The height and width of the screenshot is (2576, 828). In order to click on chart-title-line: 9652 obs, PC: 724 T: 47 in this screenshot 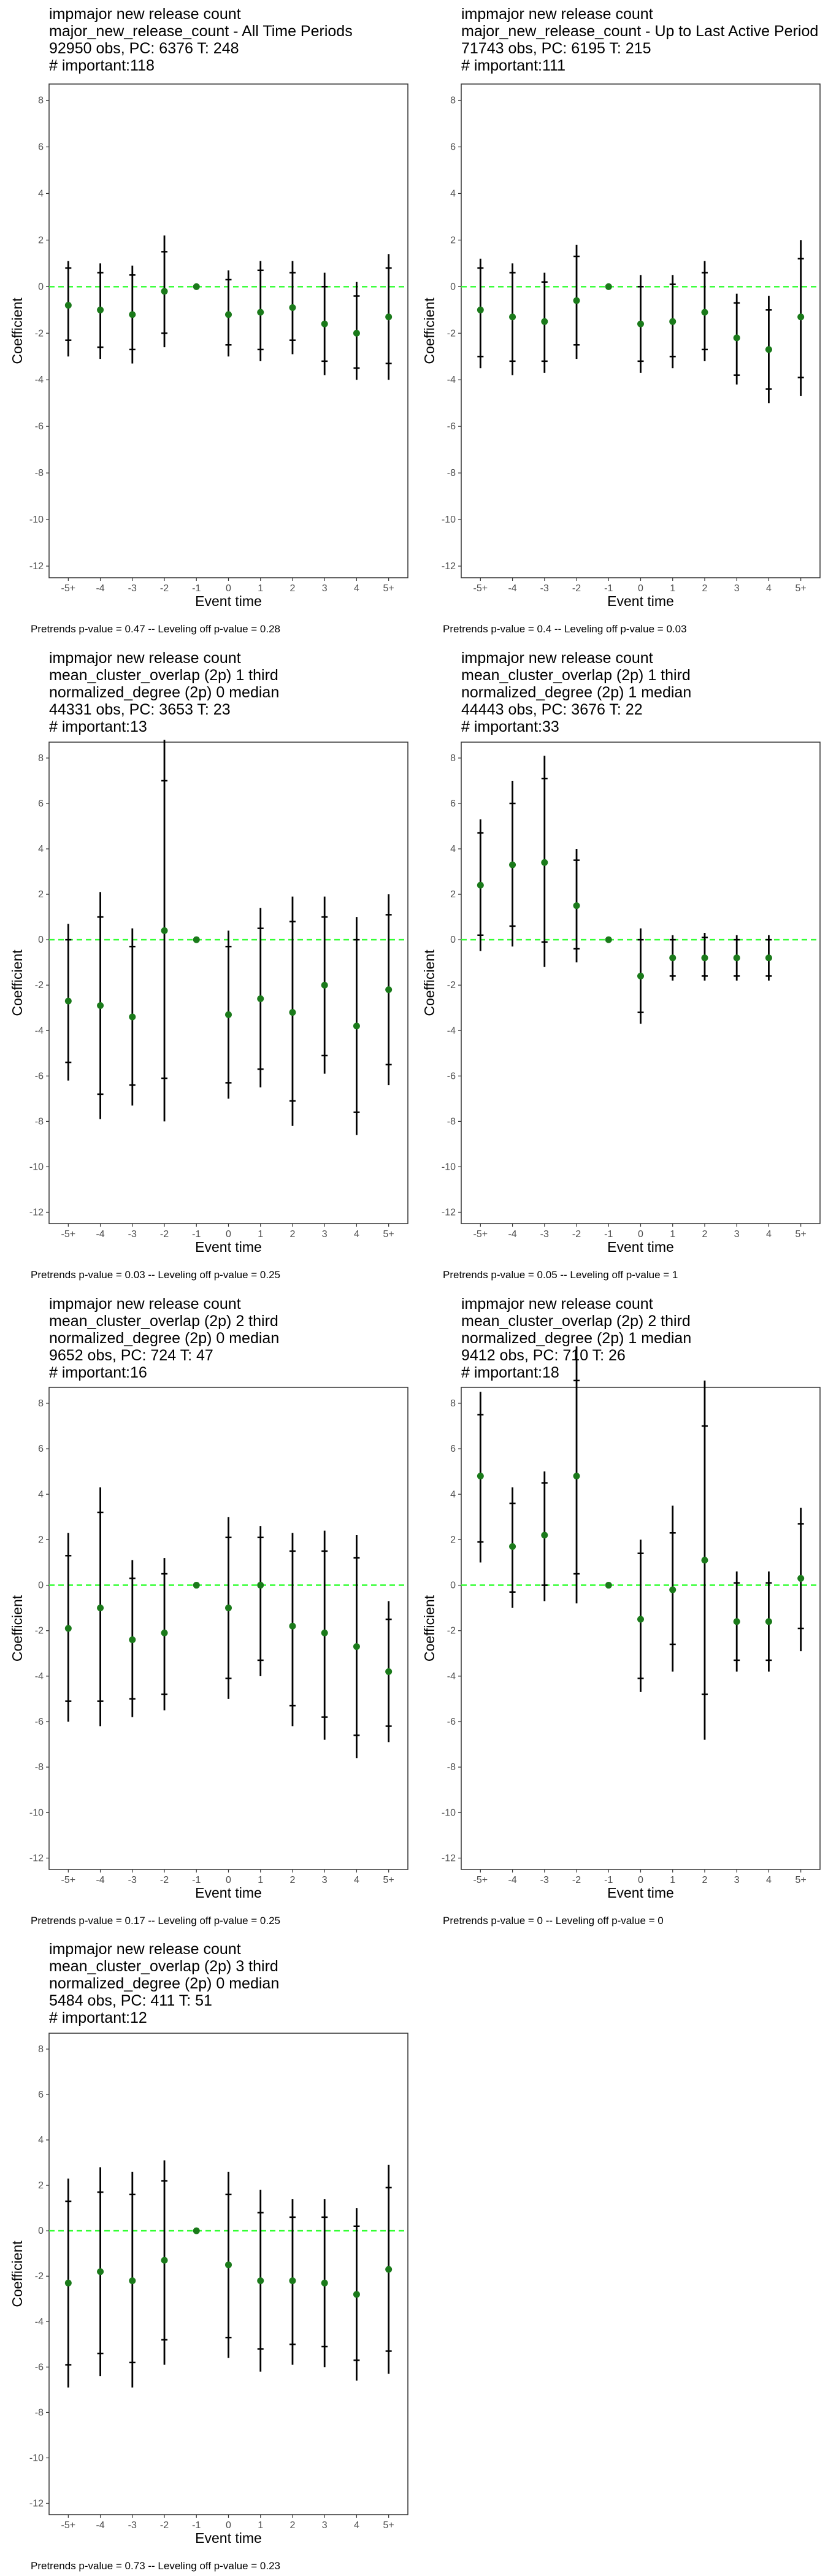, I will do `click(131, 1355)`.